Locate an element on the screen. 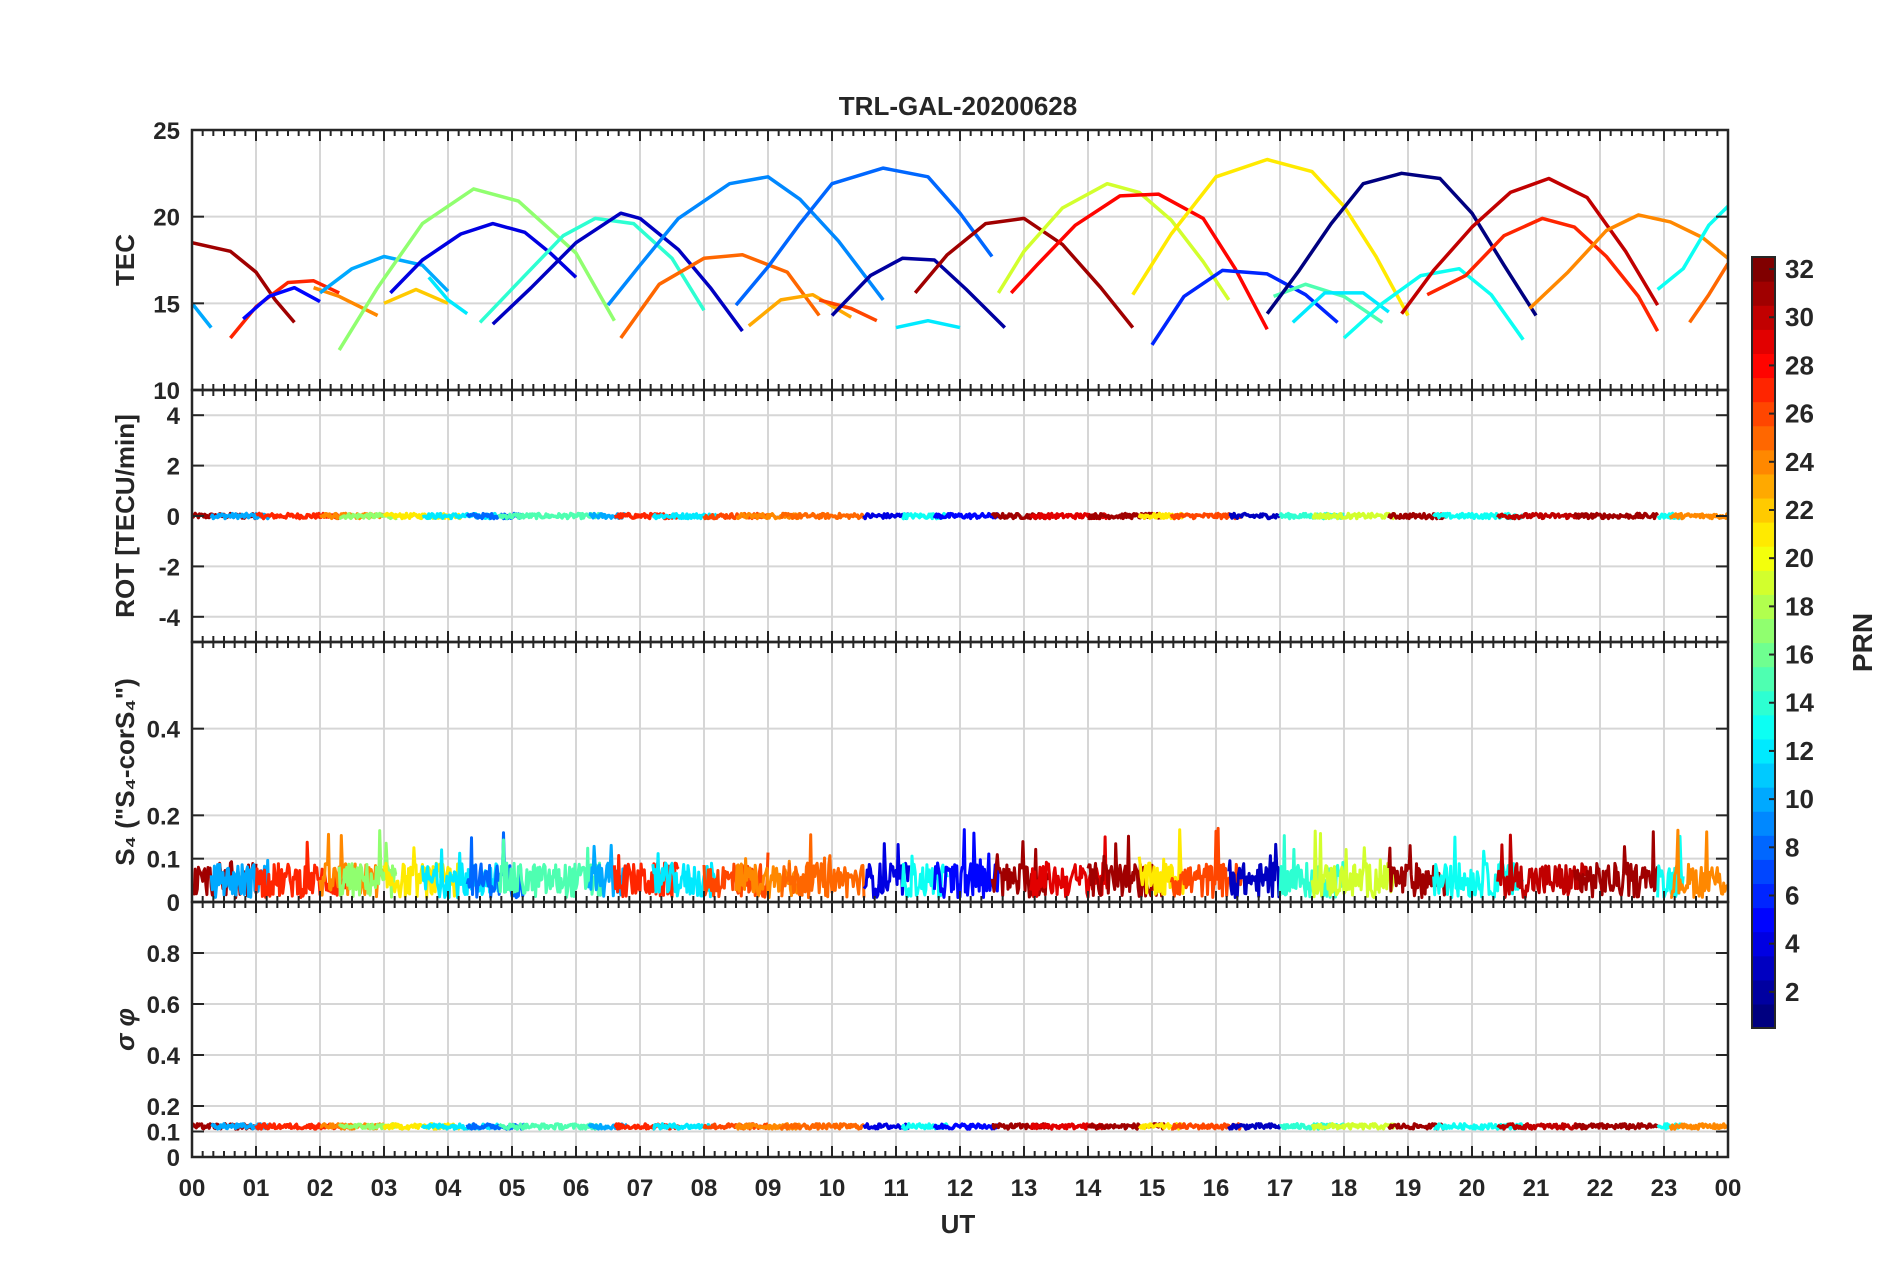  y-tick-label: -2 is located at coordinates (169, 567).